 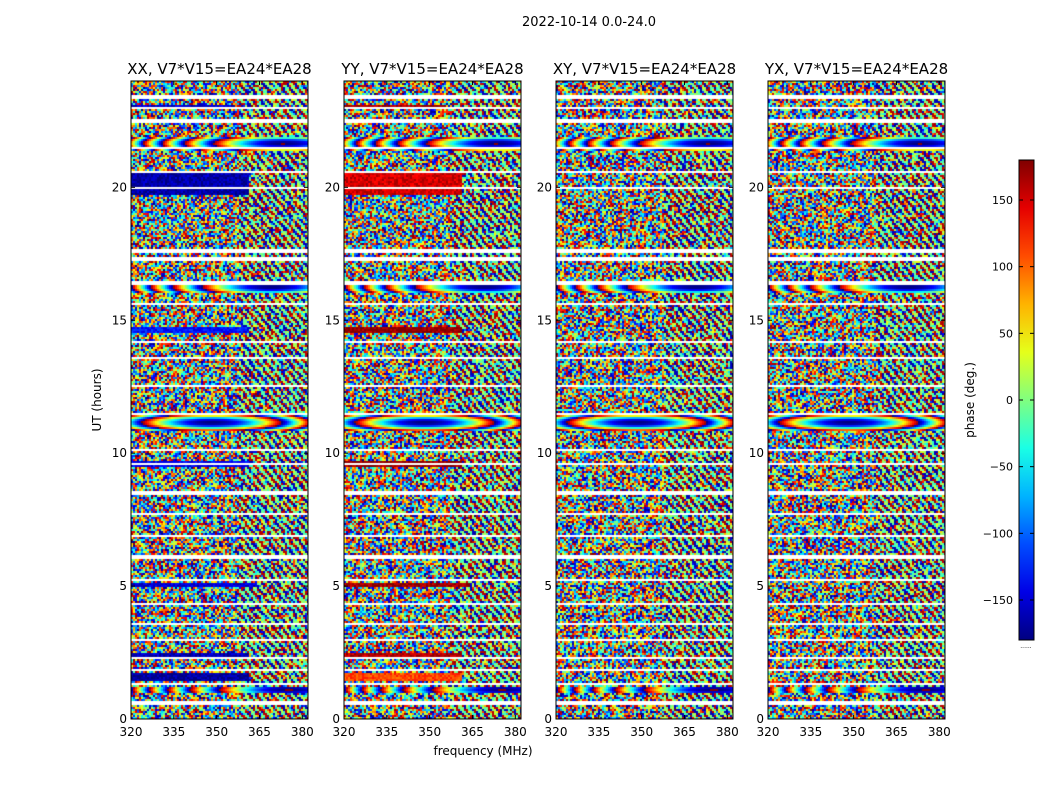 I want to click on heatmap-yx, so click(x=856, y=400).